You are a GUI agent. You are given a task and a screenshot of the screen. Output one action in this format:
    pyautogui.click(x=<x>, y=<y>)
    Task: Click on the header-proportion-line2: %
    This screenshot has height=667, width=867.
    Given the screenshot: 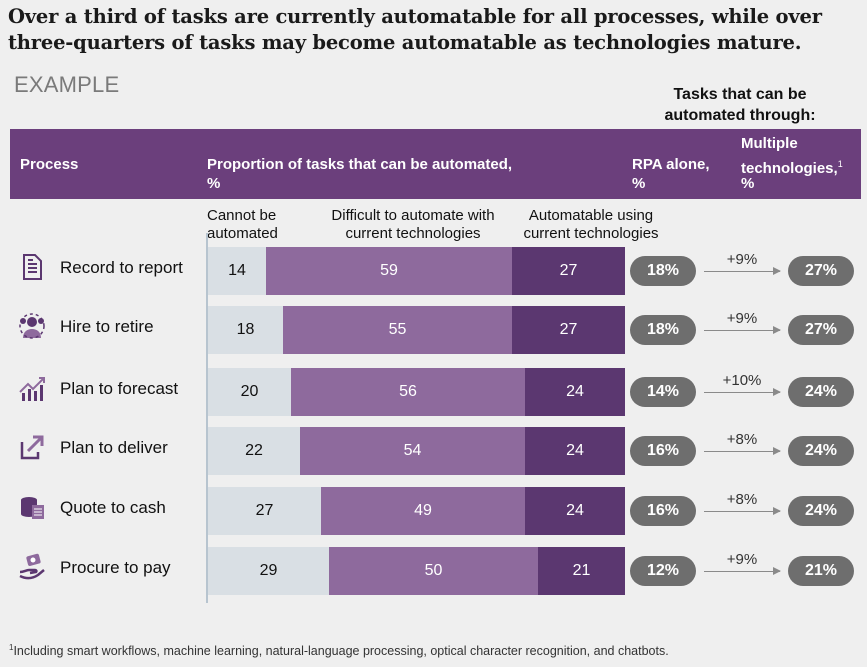 What is the action you would take?
    pyautogui.click(x=214, y=183)
    